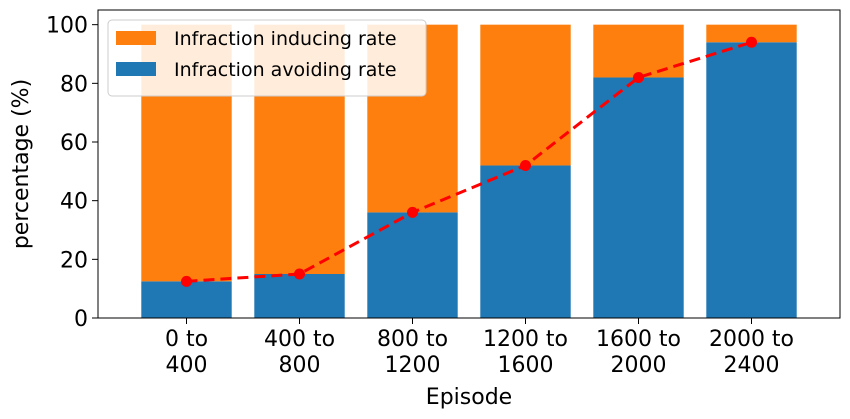 Image resolution: width=850 pixels, height=419 pixels. I want to click on y-tick-label: 0, so click(81, 319).